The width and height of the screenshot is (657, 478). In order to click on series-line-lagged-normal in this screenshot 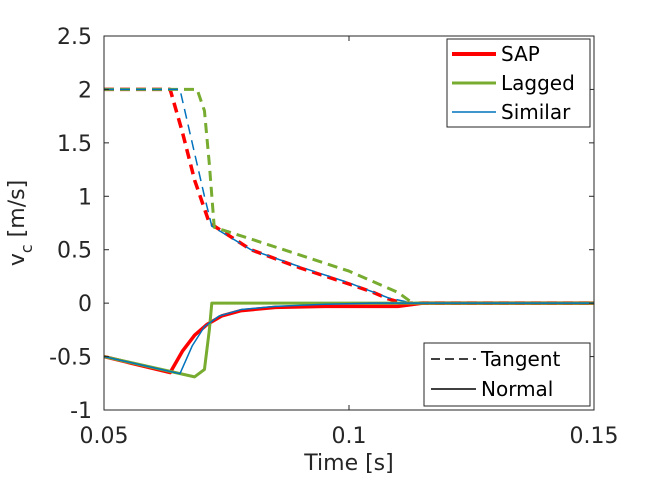, I will do `click(348, 340)`.